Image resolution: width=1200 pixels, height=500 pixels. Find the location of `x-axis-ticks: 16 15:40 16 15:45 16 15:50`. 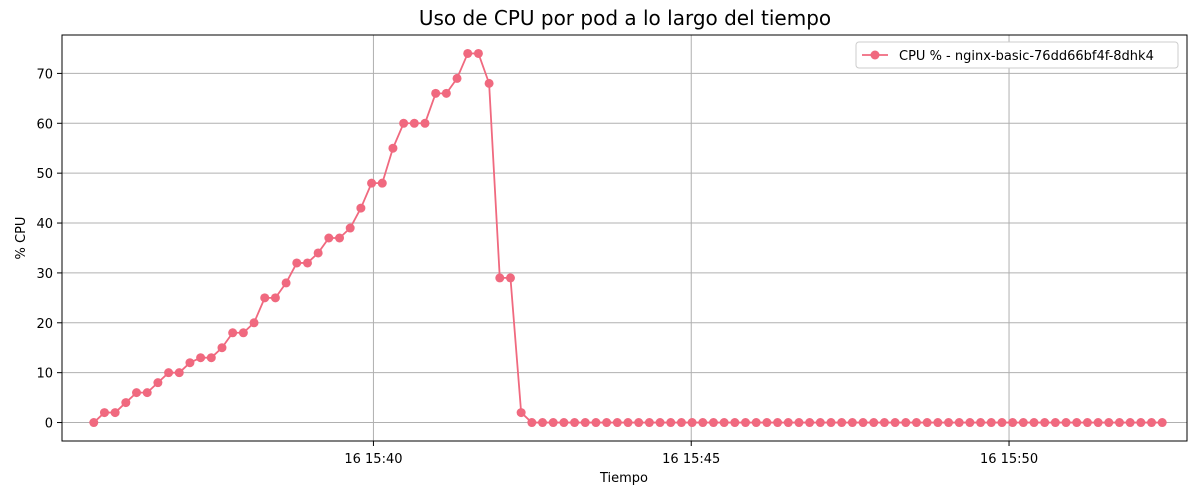

x-axis-ticks: 16 15:40 16 15:45 16 15:50 is located at coordinates (691, 454).